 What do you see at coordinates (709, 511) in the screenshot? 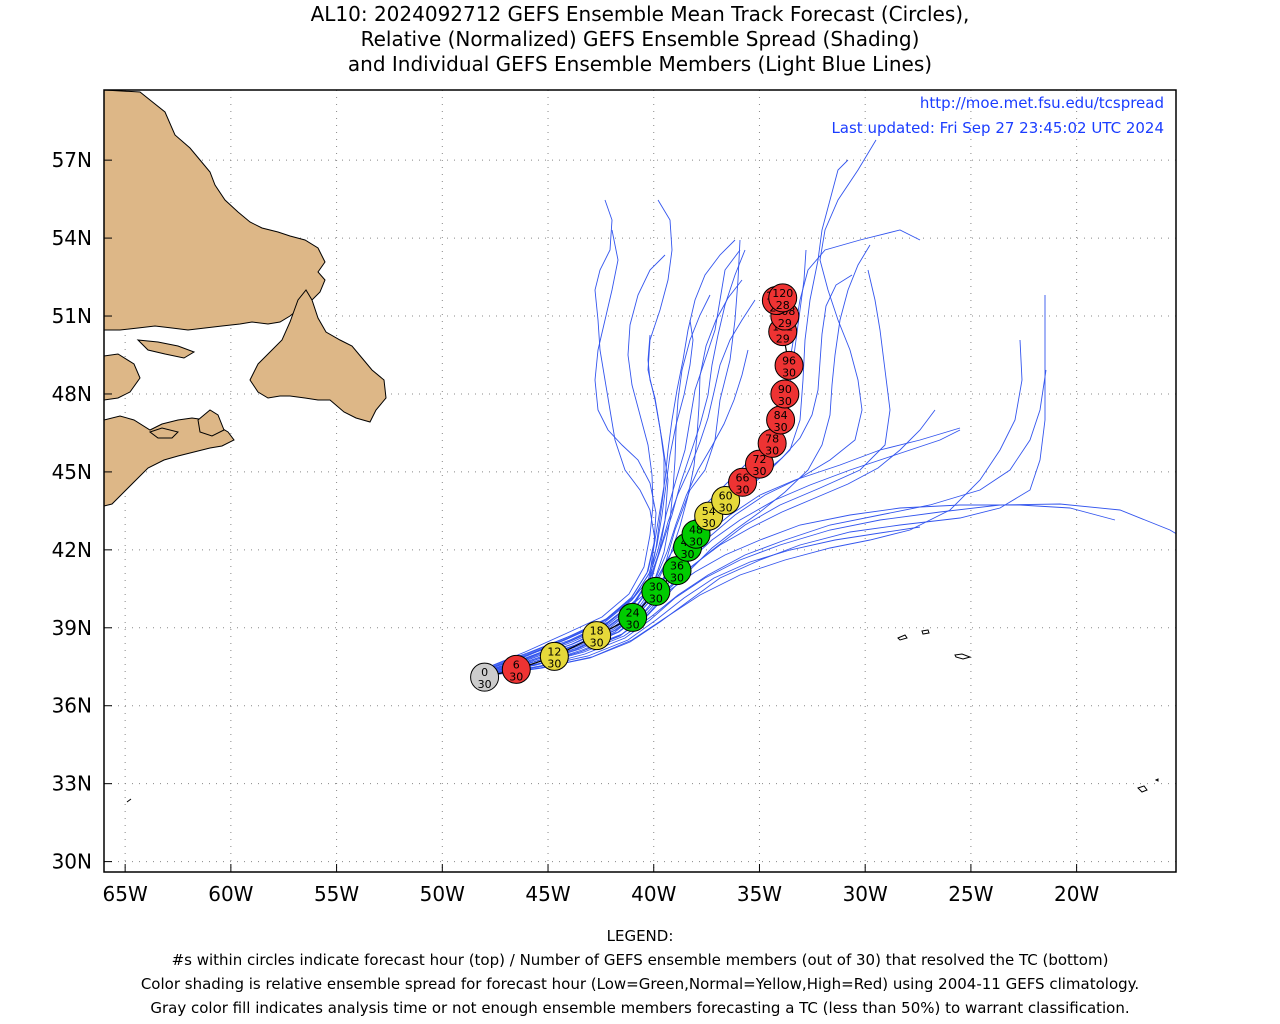
I see `forecast-hour: 54` at bounding box center [709, 511].